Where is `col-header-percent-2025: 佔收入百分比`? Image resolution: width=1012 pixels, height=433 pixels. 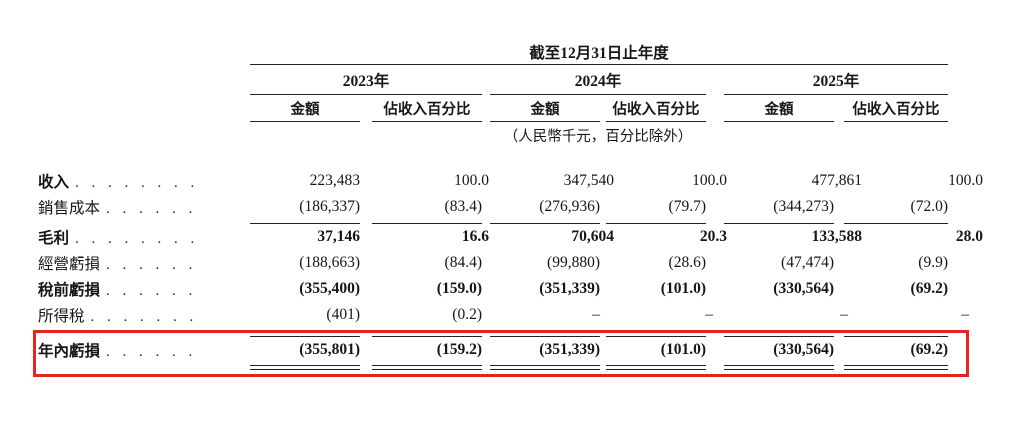
col-header-percent-2025: 佔收入百分比 is located at coordinates (896, 108).